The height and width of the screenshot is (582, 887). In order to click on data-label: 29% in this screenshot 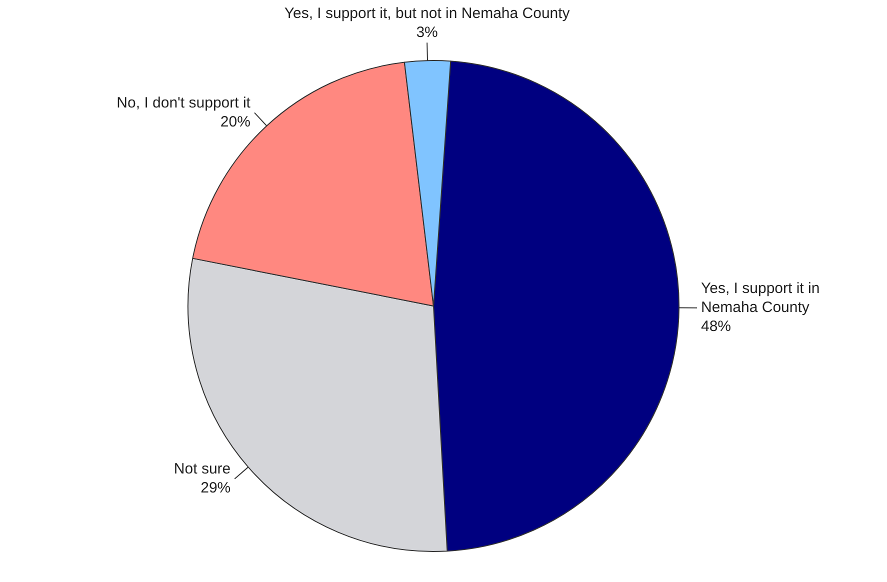, I will do `click(215, 488)`.